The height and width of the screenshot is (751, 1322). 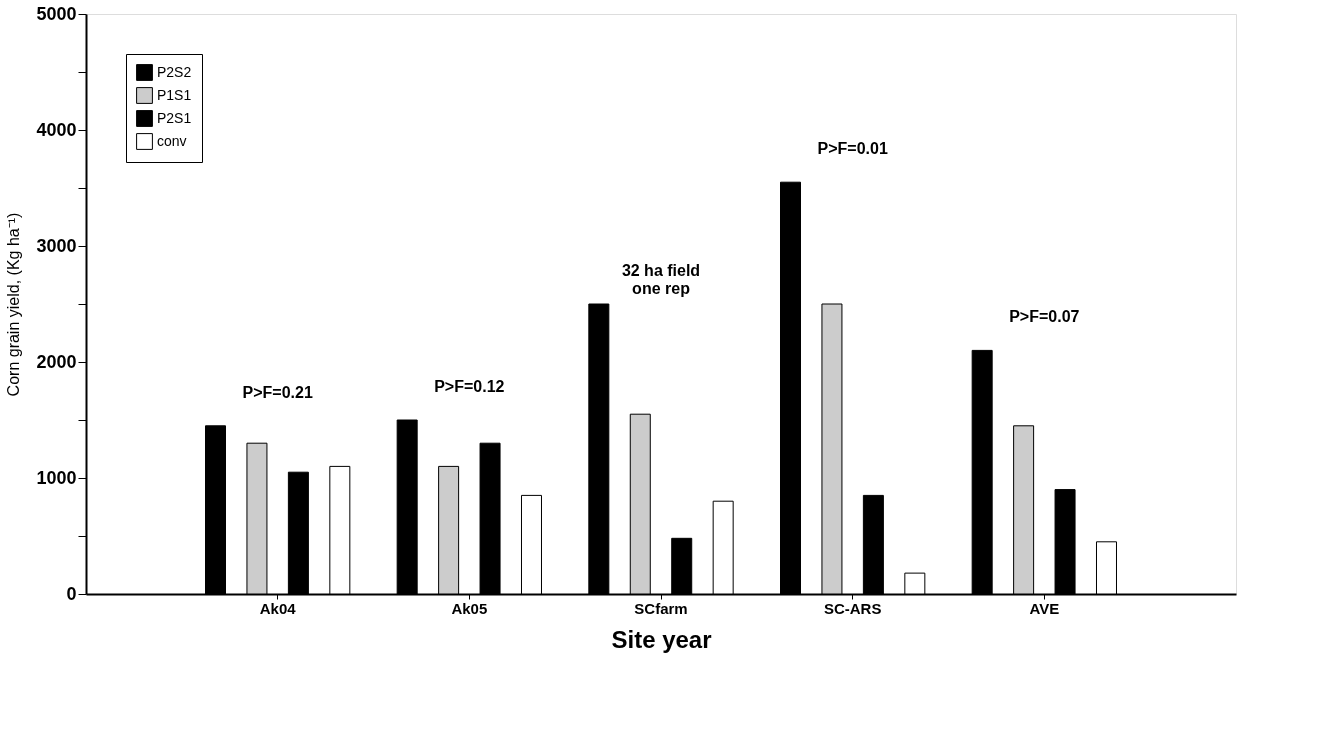 What do you see at coordinates (661, 279) in the screenshot?
I see `annotation: 32 ha field one rep` at bounding box center [661, 279].